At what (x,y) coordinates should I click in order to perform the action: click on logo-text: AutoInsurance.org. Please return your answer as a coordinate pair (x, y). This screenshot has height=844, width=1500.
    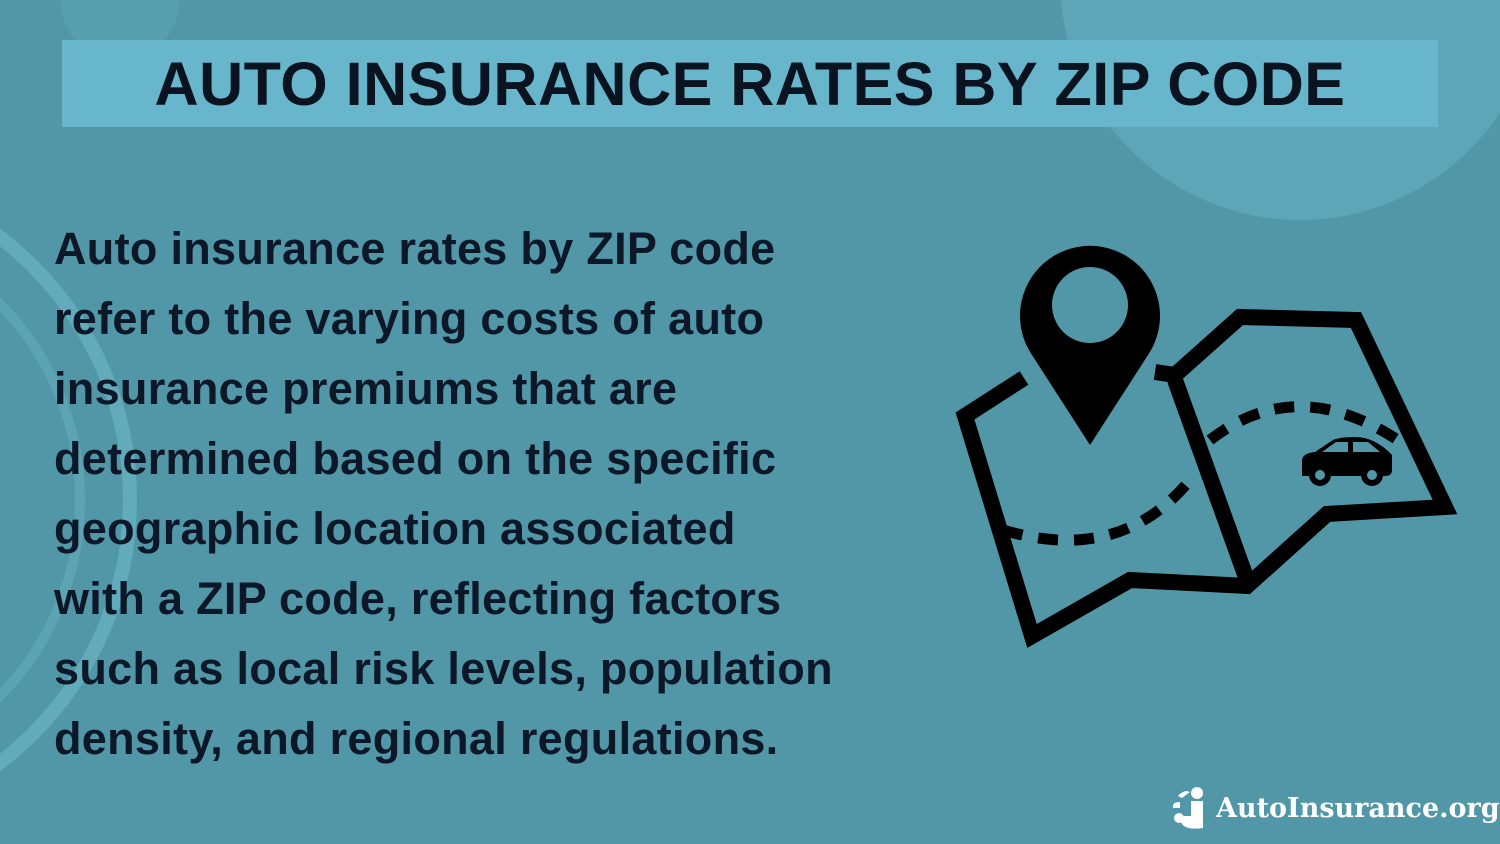
    Looking at the image, I should click on (1358, 808).